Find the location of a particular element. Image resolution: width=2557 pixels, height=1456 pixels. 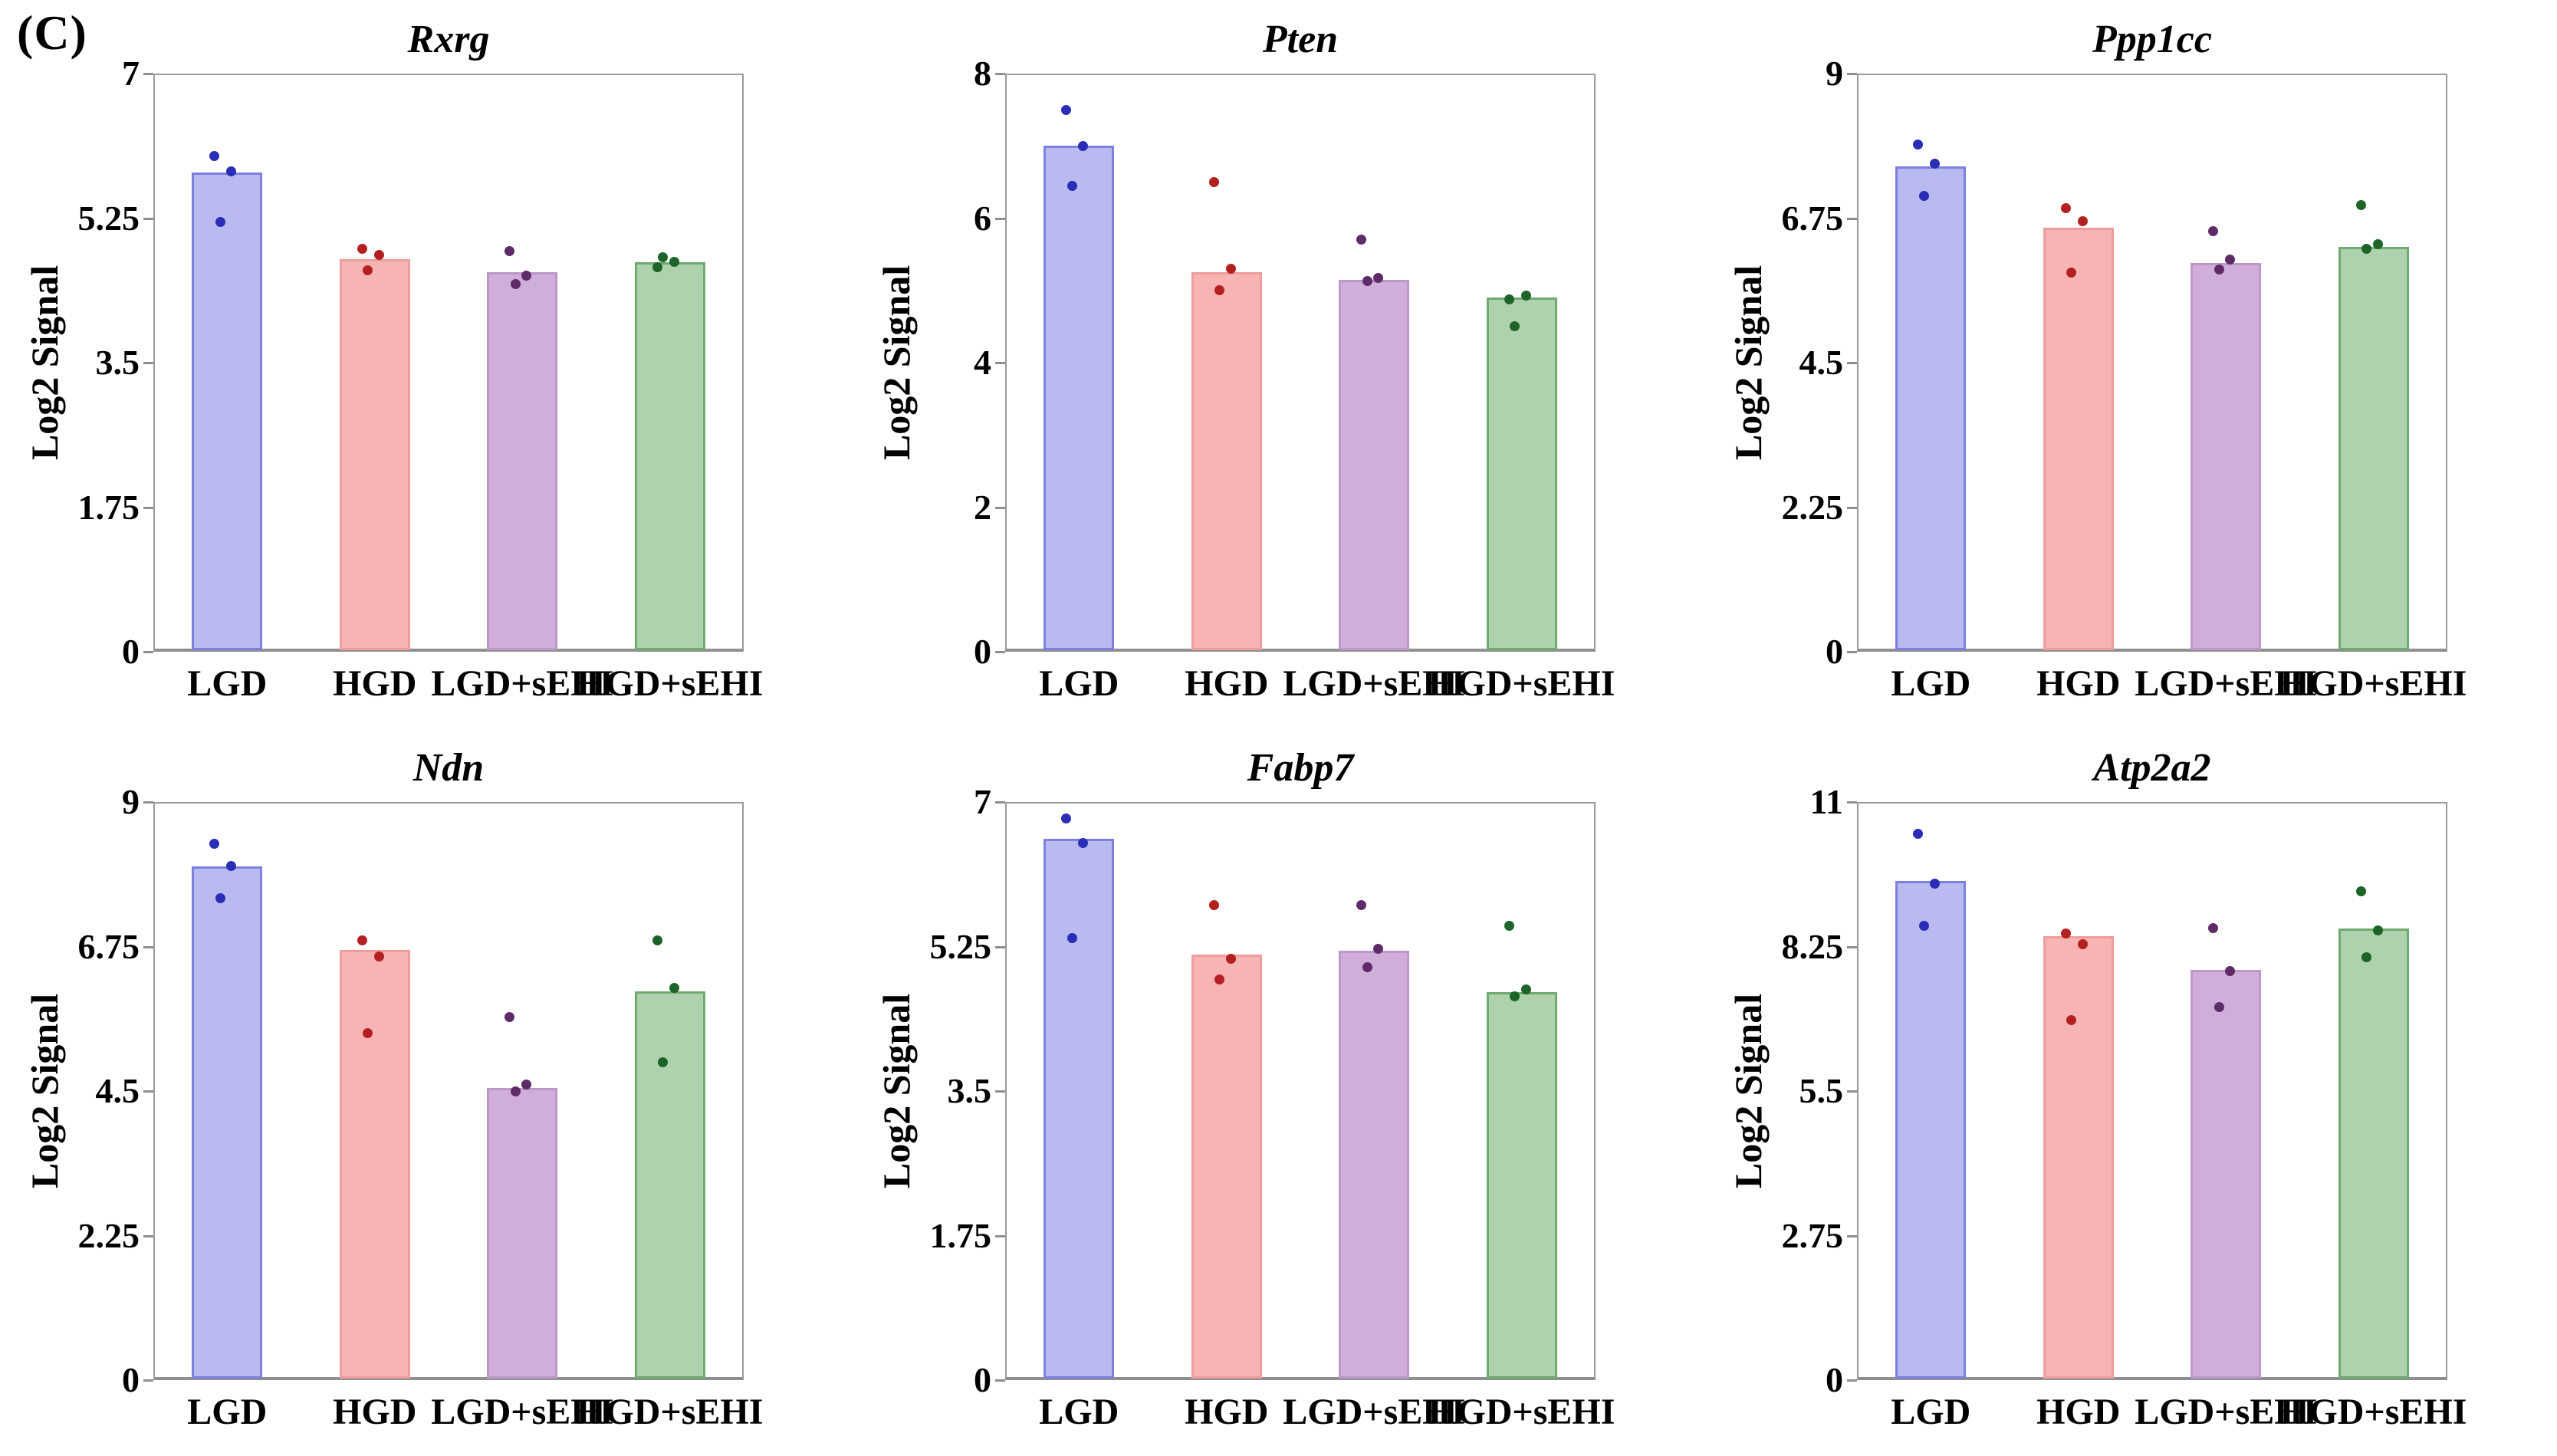

ytick-label: 6 is located at coordinates (982, 218).